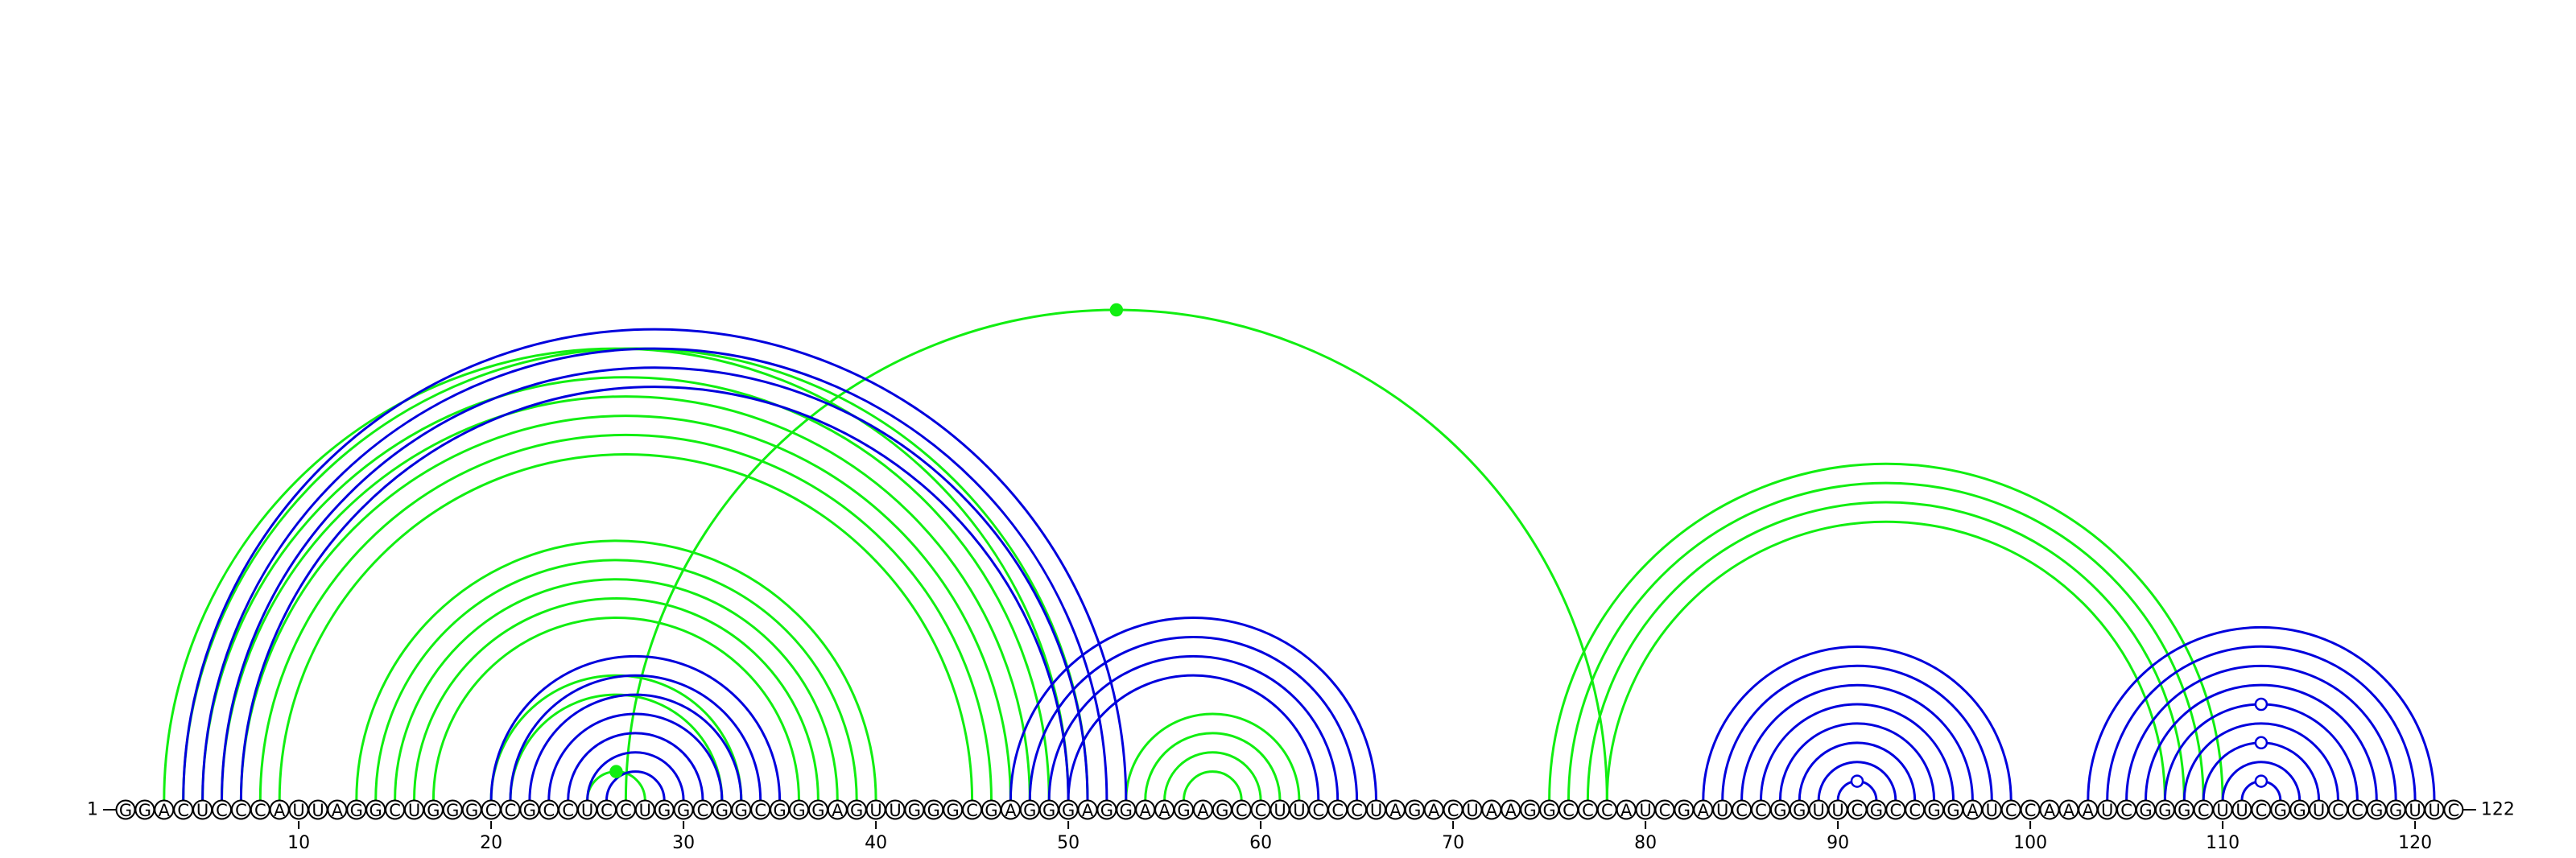  Describe the element at coordinates (2030, 843) in the screenshot. I see `axis-tick-label: 100` at that location.